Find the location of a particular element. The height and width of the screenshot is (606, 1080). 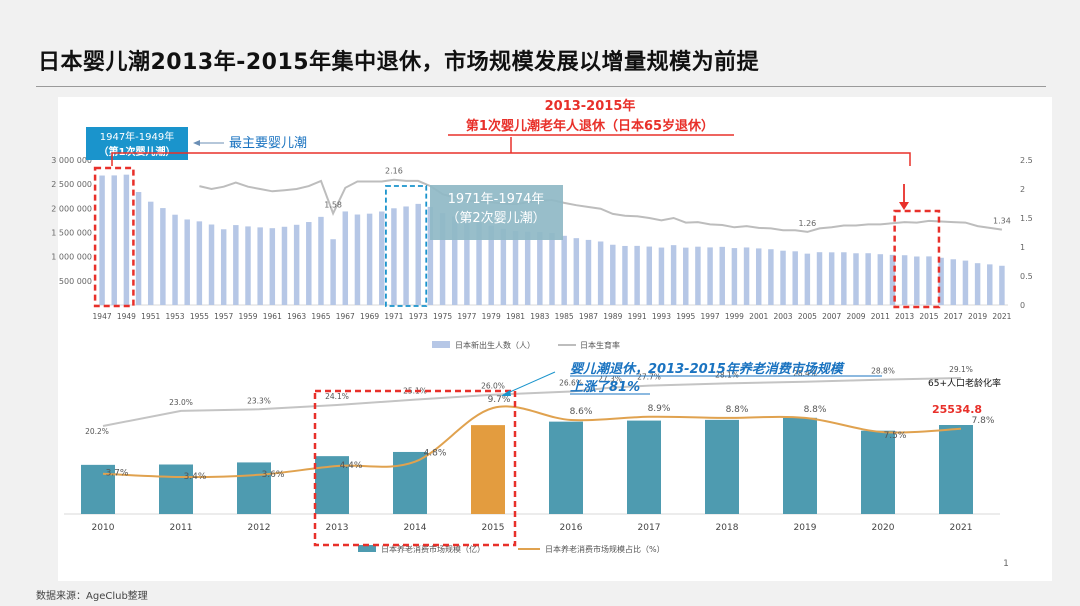

market-note-arrow is located at coordinates (529, 383).